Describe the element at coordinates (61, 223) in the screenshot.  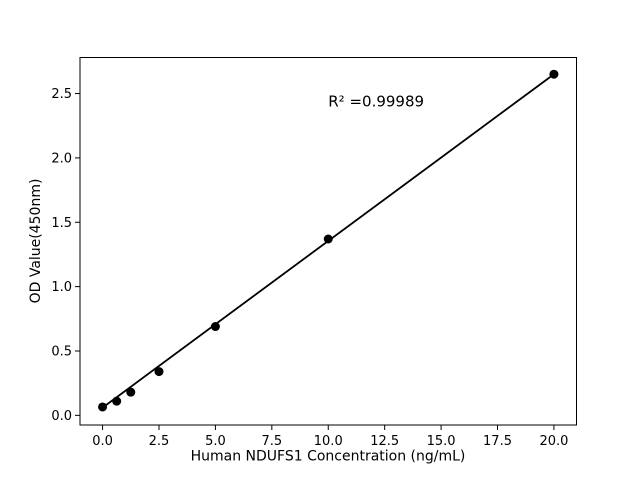
I see `y-tick-label: 1.5` at that location.